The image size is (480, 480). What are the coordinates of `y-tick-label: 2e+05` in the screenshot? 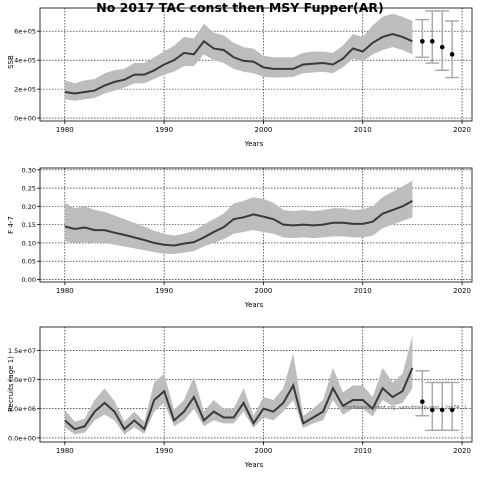 It's located at (25, 90).